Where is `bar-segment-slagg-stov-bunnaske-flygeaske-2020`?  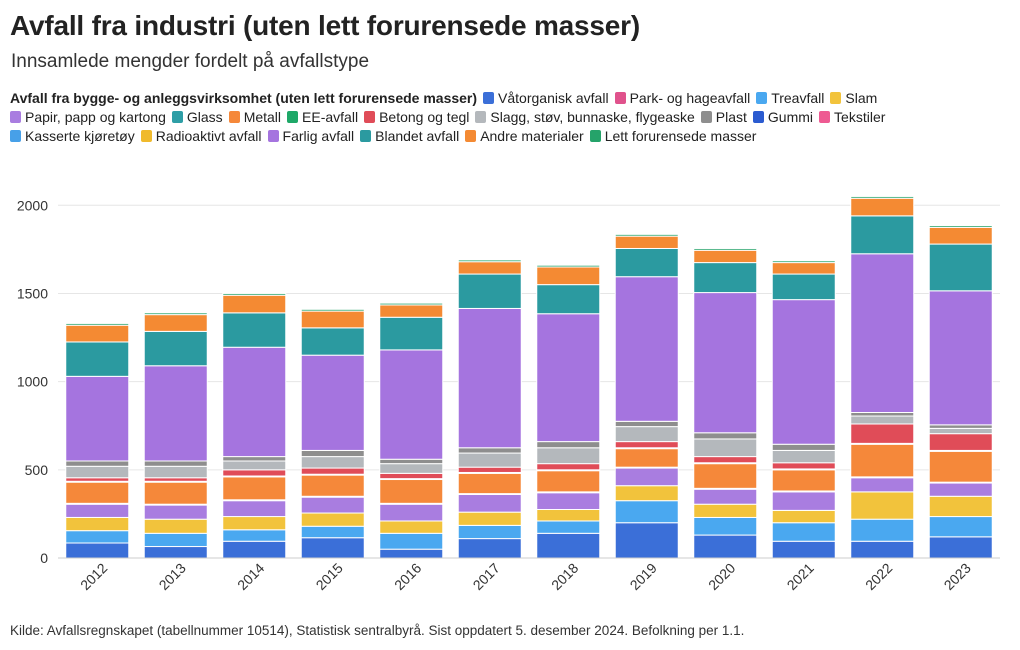 bar-segment-slagg-stov-bunnaske-flygeaske-2020 is located at coordinates (725, 448).